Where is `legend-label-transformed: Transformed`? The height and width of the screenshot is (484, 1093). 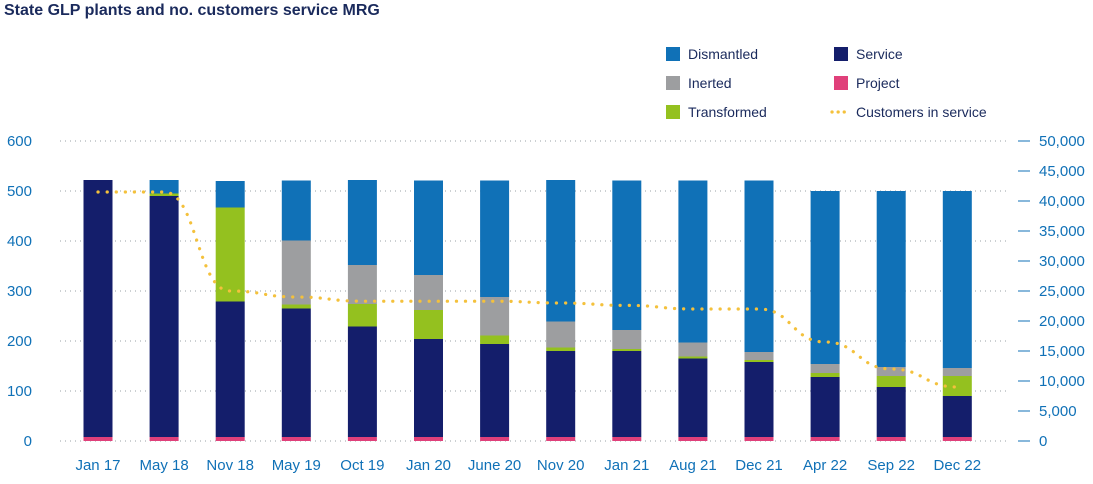
legend-label-transformed: Transformed is located at coordinates (727, 112).